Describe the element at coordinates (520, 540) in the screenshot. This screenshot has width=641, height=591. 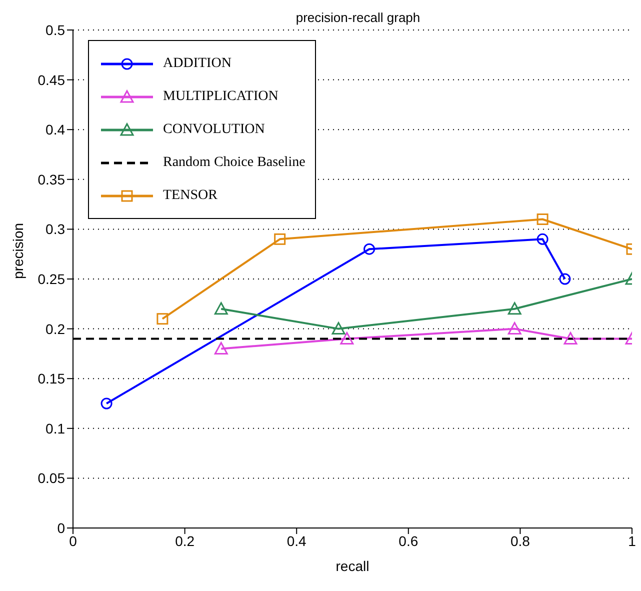
I see `x-tick-label: 0.8` at that location.